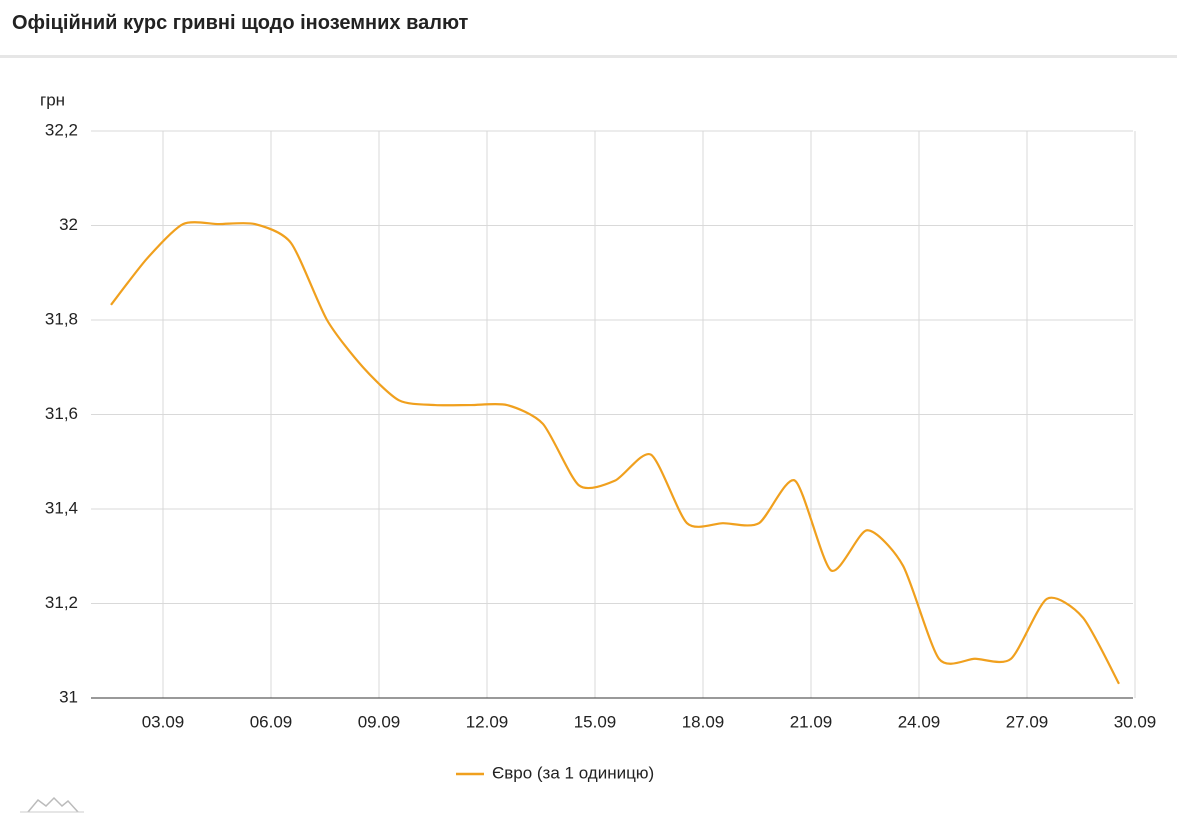 The image size is (1177, 823). I want to click on y-tick-label: 31,2, so click(61, 602).